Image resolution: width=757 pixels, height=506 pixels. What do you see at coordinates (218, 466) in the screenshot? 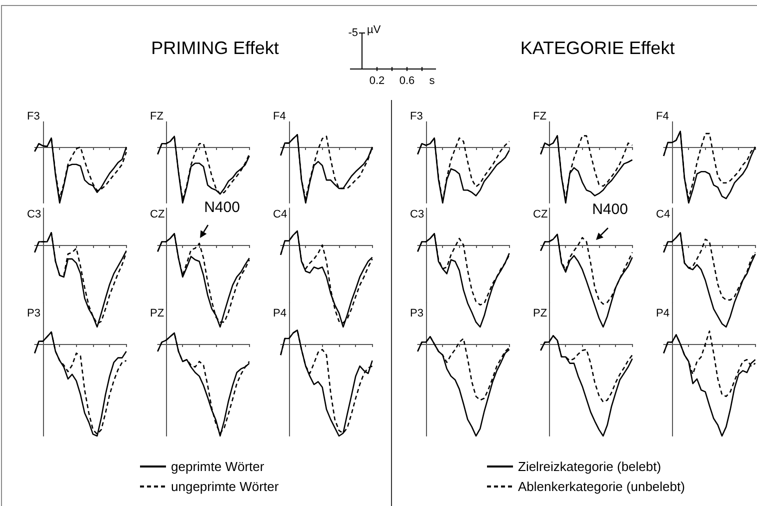
I see `legend-label: geprimte Wörter` at bounding box center [218, 466].